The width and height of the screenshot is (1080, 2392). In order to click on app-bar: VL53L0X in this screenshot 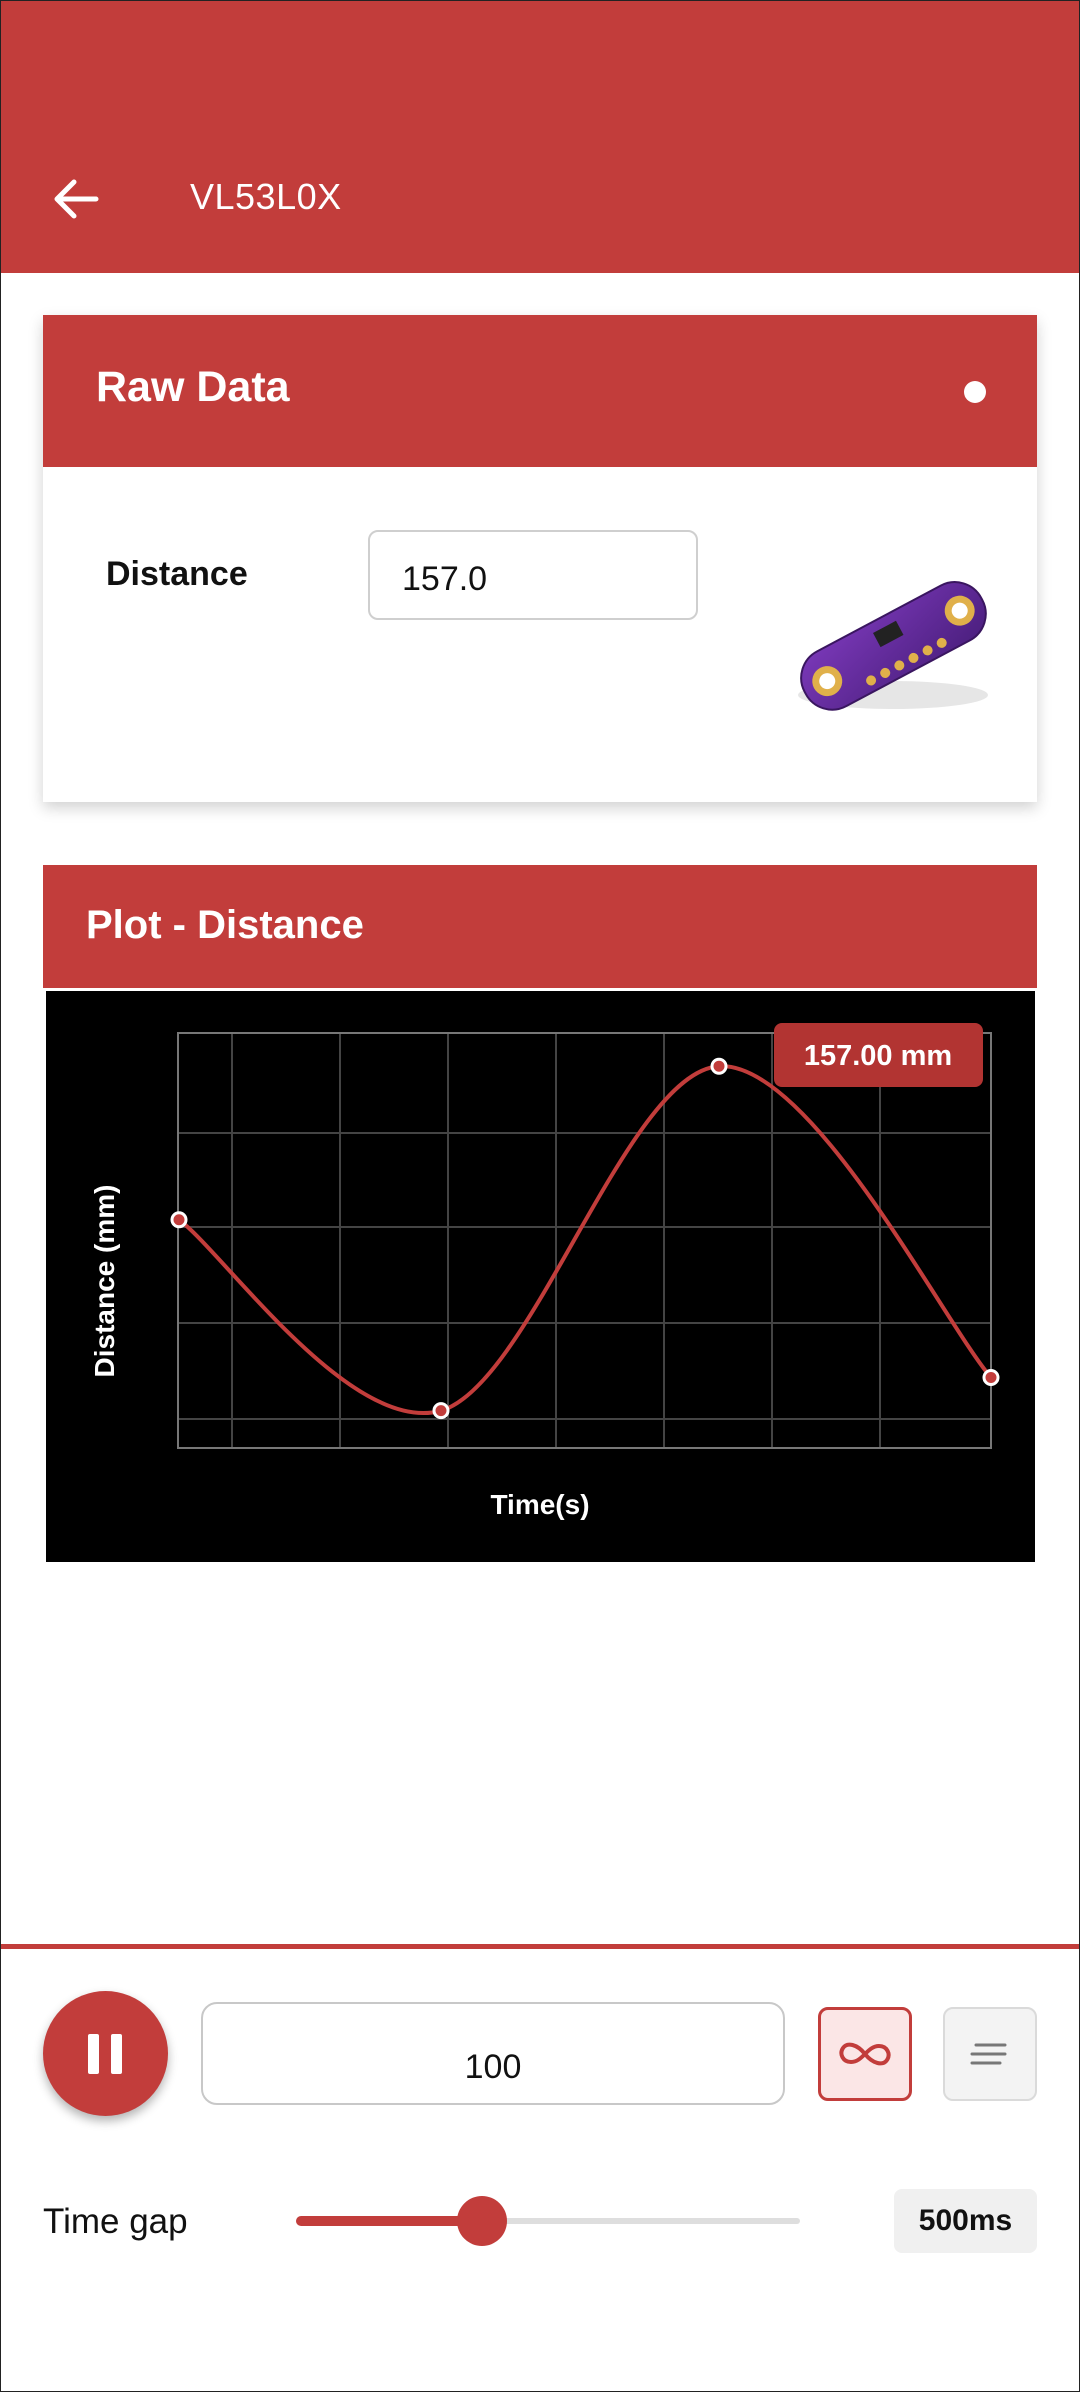, I will do `click(540, 136)`.